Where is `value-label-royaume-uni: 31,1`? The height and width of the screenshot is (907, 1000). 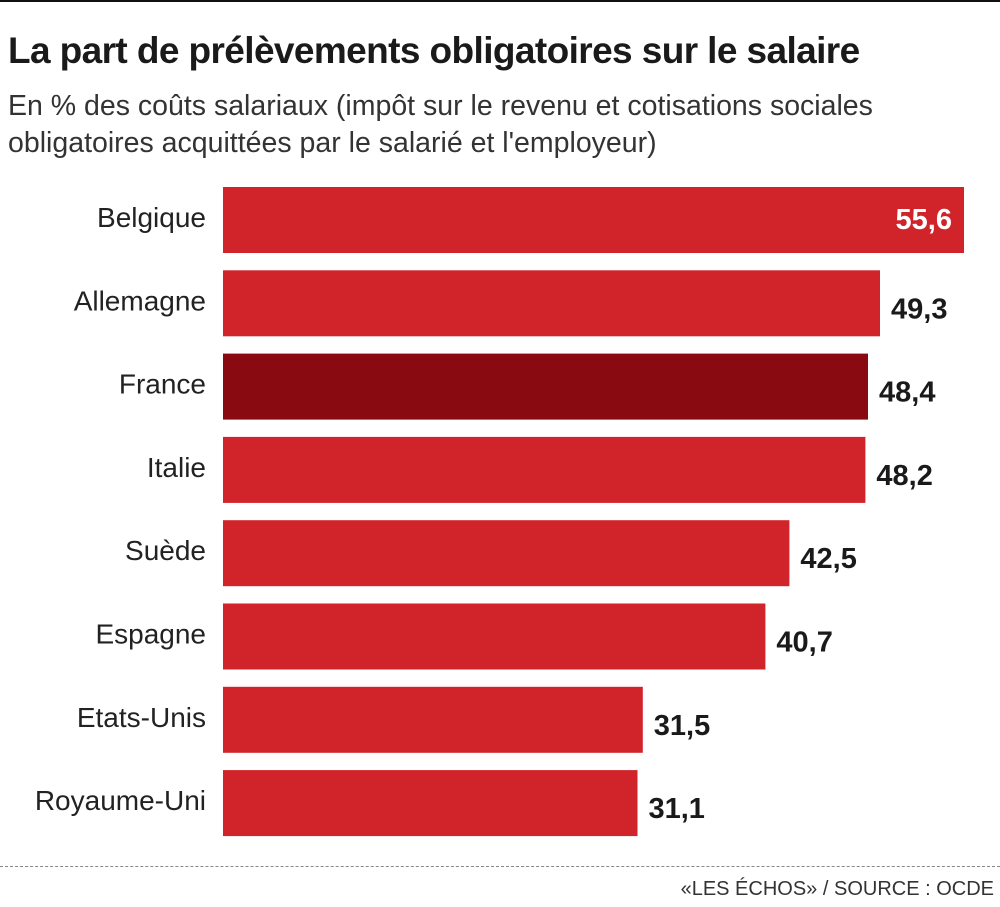 value-label-royaume-uni: 31,1 is located at coordinates (676, 809).